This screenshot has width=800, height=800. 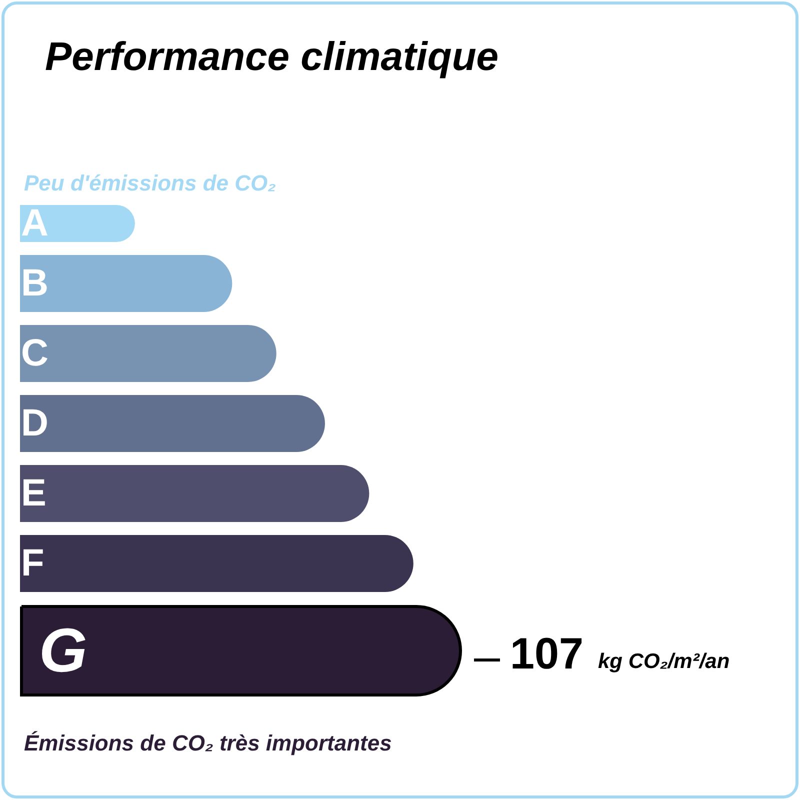 I want to click on y-tick-label: E, so click(x=33, y=493).